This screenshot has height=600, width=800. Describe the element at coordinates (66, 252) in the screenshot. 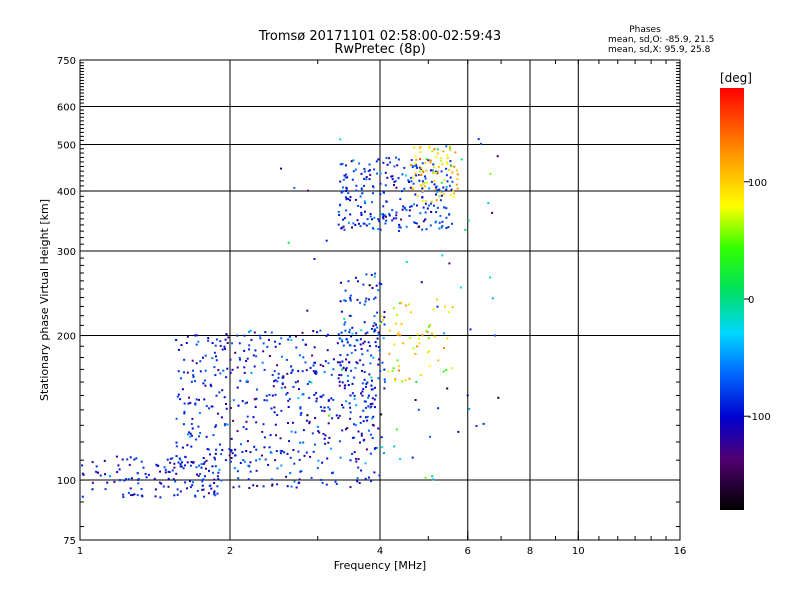

I see `y-tick-label: 300` at that location.